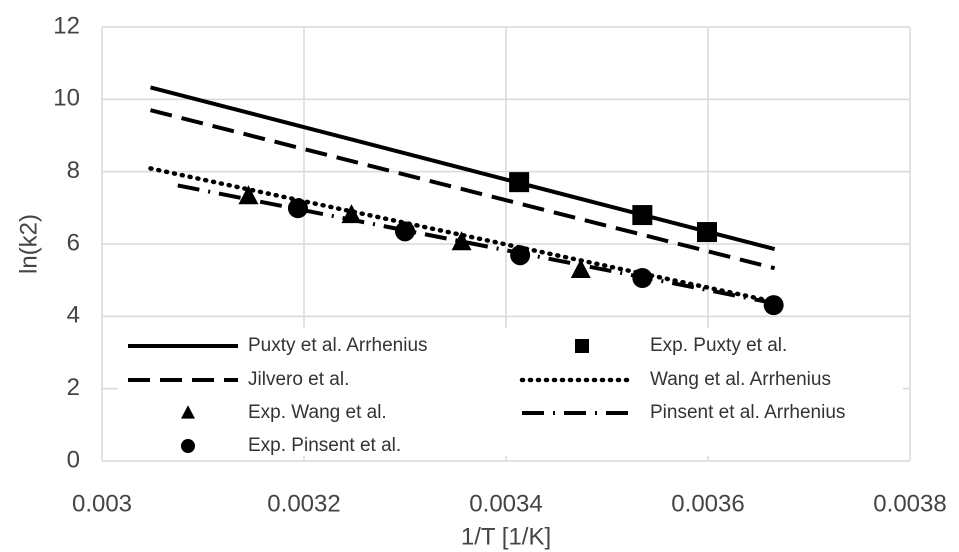  I want to click on y-tick-label: 10, so click(66, 98).